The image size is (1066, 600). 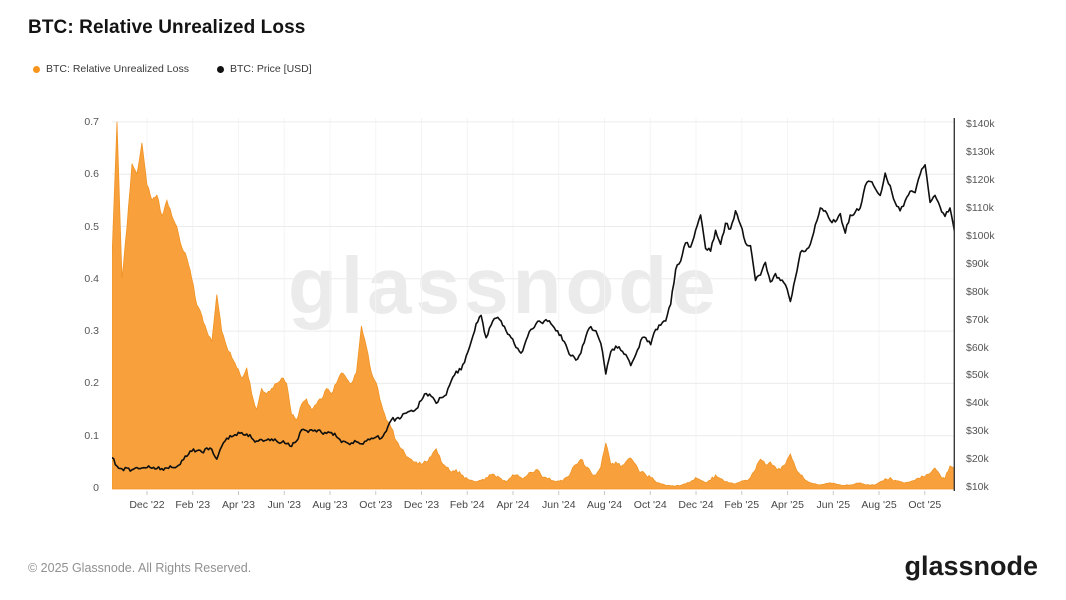 What do you see at coordinates (193, 505) in the screenshot?
I see `x-axis-tick: Feb '23` at bounding box center [193, 505].